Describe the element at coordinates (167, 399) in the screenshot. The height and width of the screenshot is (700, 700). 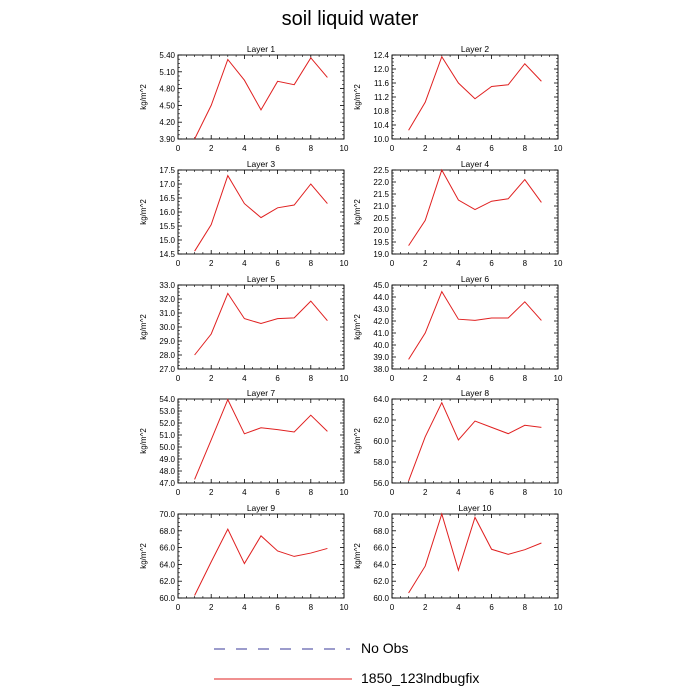
I see `y-tick-label: 54.0` at that location.